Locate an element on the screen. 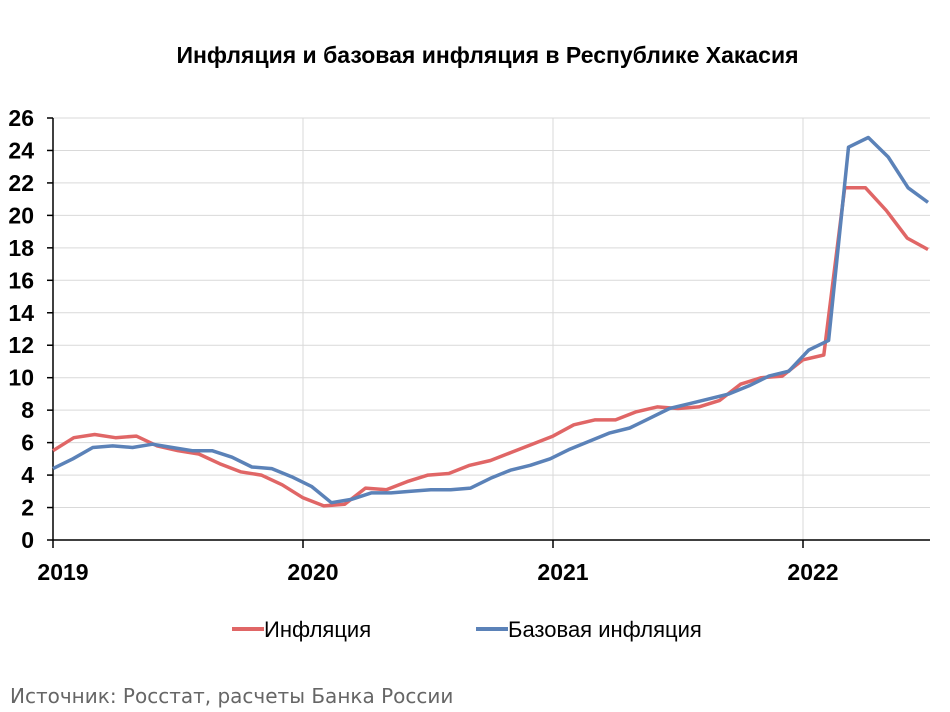 This screenshot has width=950, height=712. y-tick-label: 12 is located at coordinates (21, 345).